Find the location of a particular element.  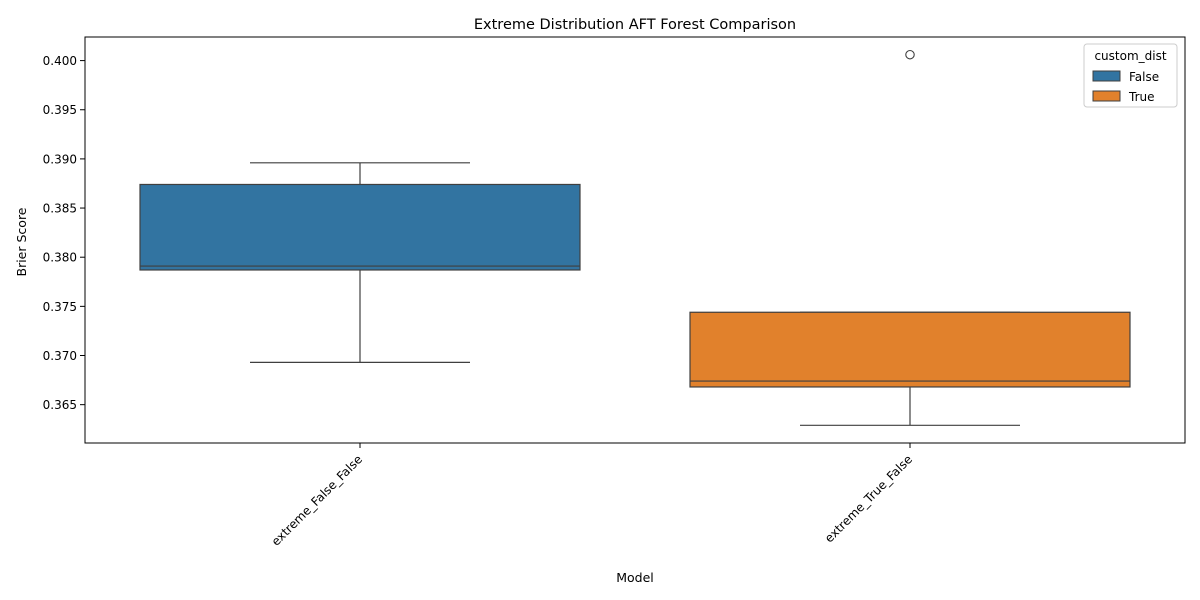

box-group-false is located at coordinates (360, 263).